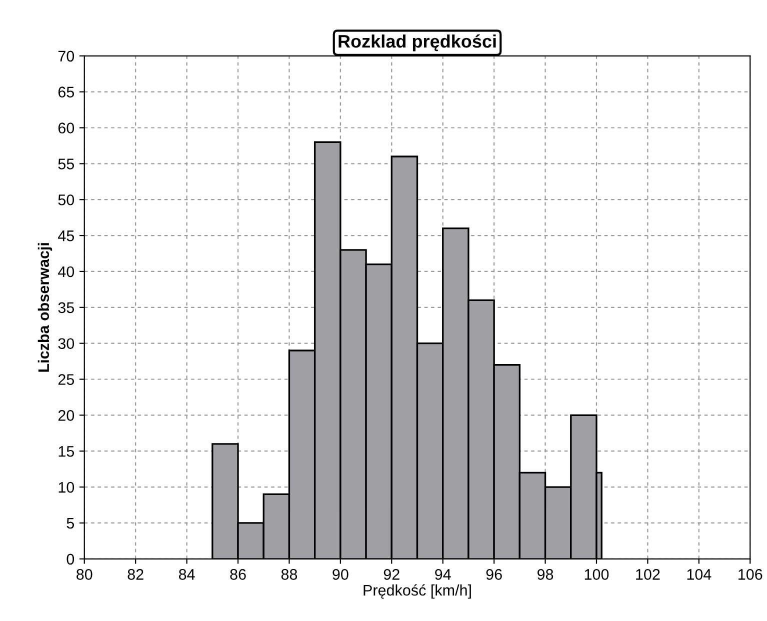 The height and width of the screenshot is (621, 767). What do you see at coordinates (66, 379) in the screenshot?
I see `y-tick-label: 25` at bounding box center [66, 379].